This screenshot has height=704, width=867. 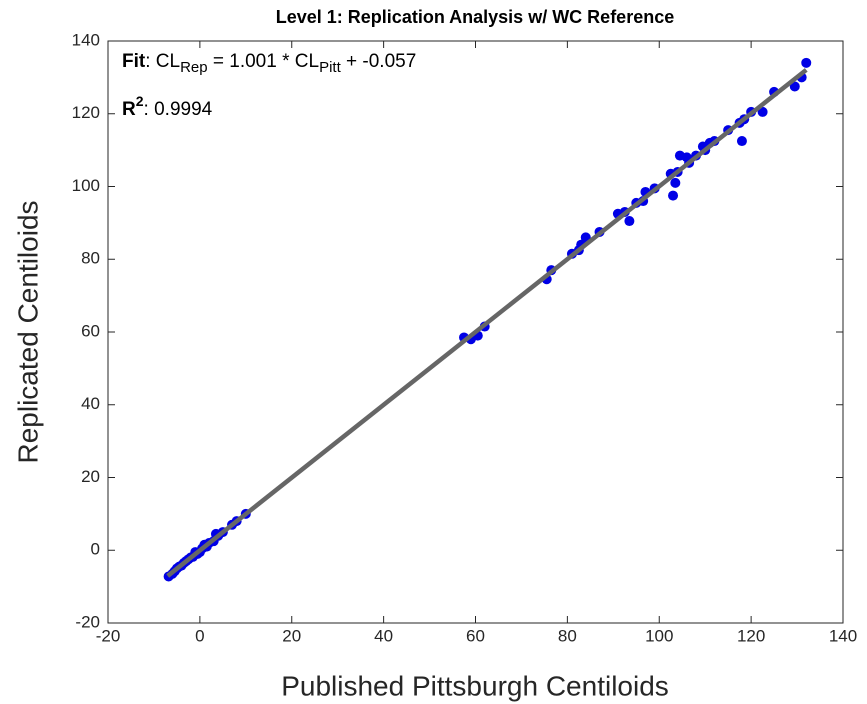 What do you see at coordinates (219, 61) in the screenshot?
I see `fit-text: =` at bounding box center [219, 61].